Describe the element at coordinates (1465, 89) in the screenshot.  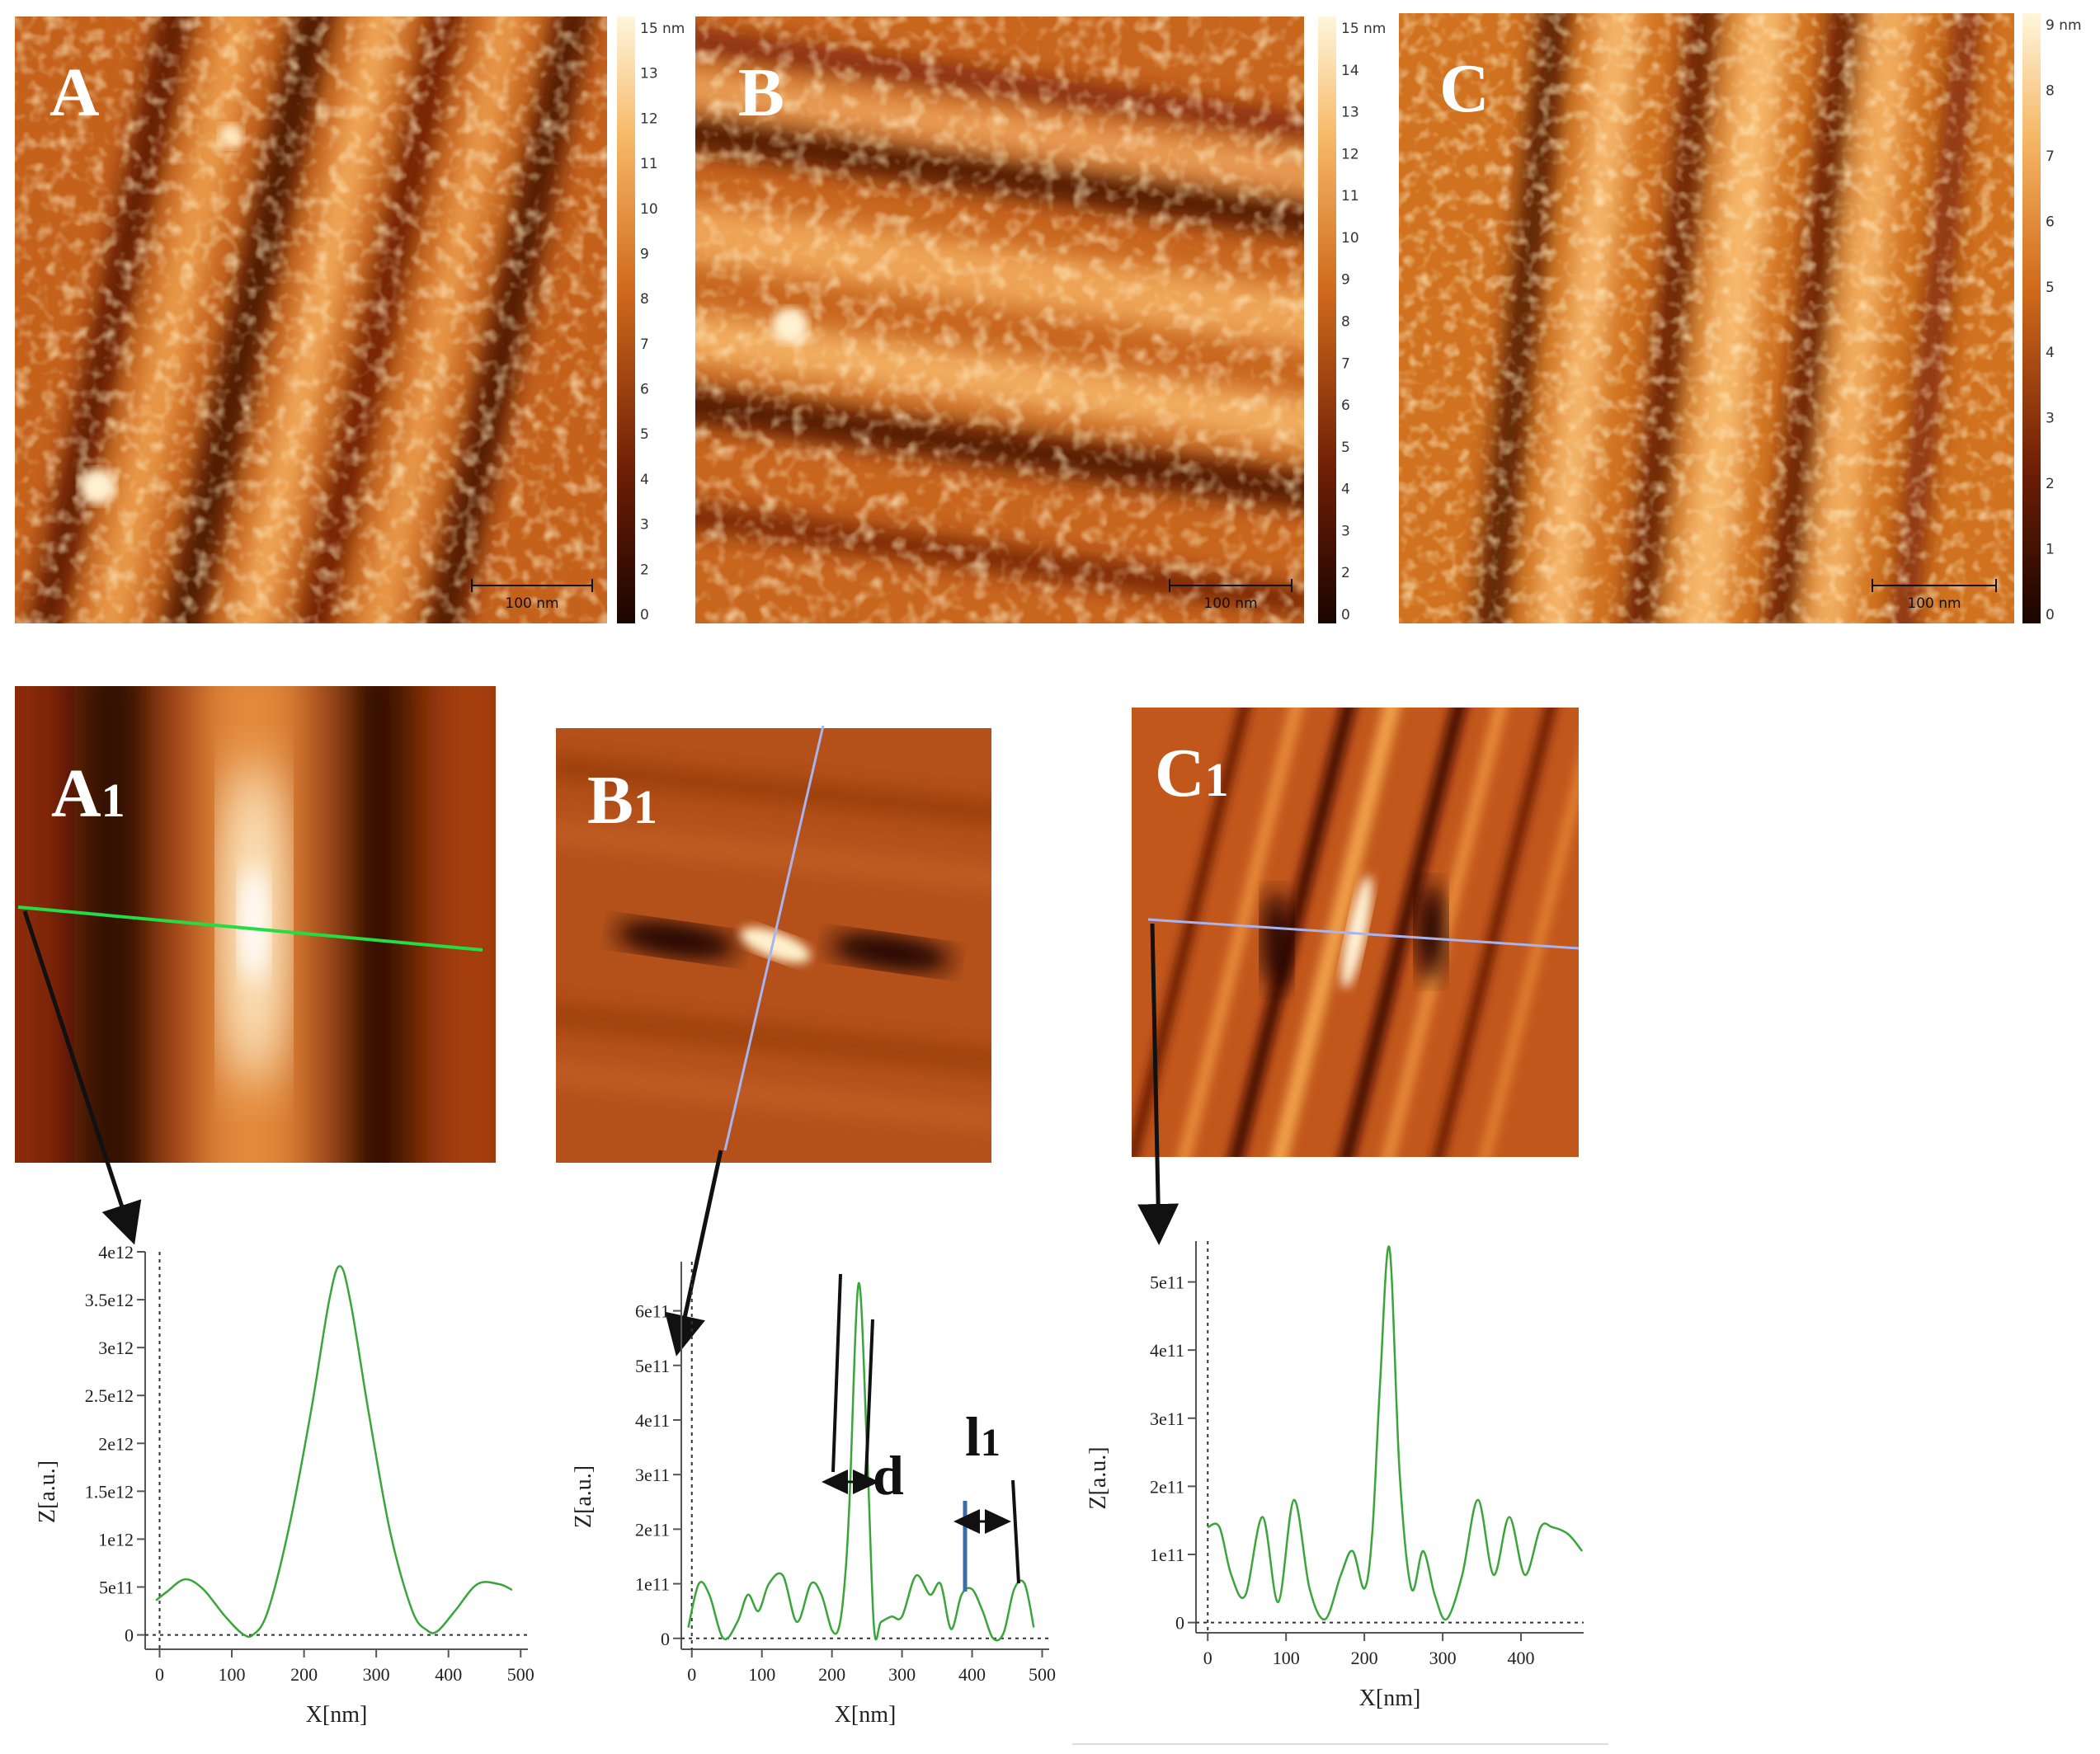
I see `panel-label-c: C` at that location.